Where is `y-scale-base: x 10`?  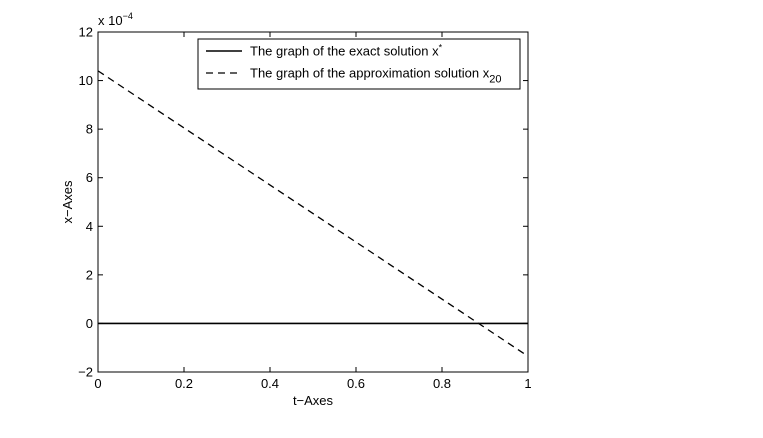 y-scale-base: x 10 is located at coordinates (110, 20).